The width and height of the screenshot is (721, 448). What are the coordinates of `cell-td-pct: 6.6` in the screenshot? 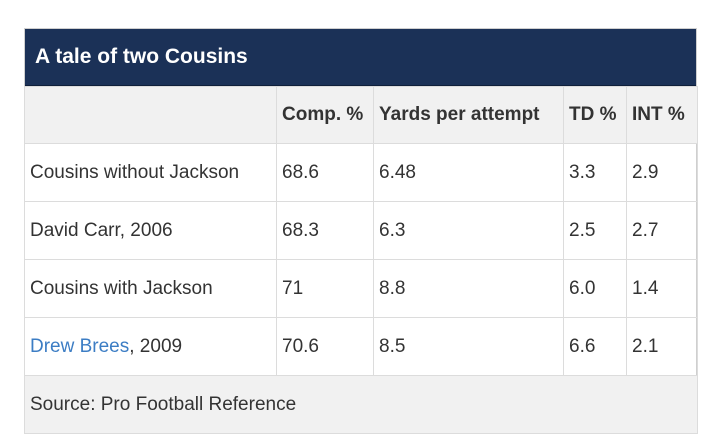 It's located at (595, 346).